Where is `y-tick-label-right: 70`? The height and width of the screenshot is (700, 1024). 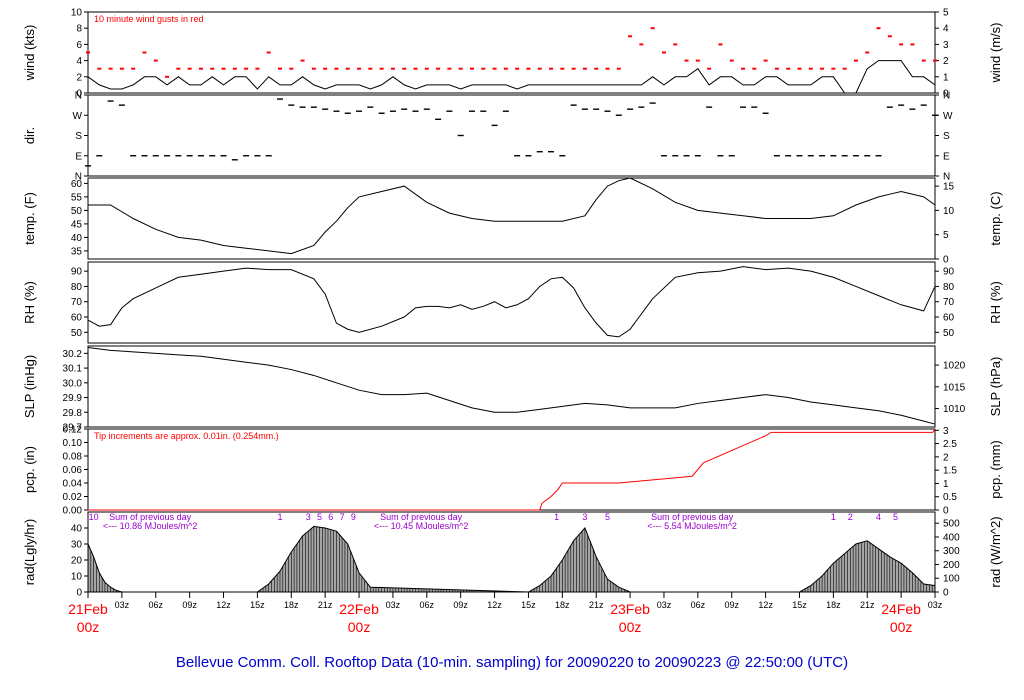
y-tick-label-right: 70 is located at coordinates (949, 302).